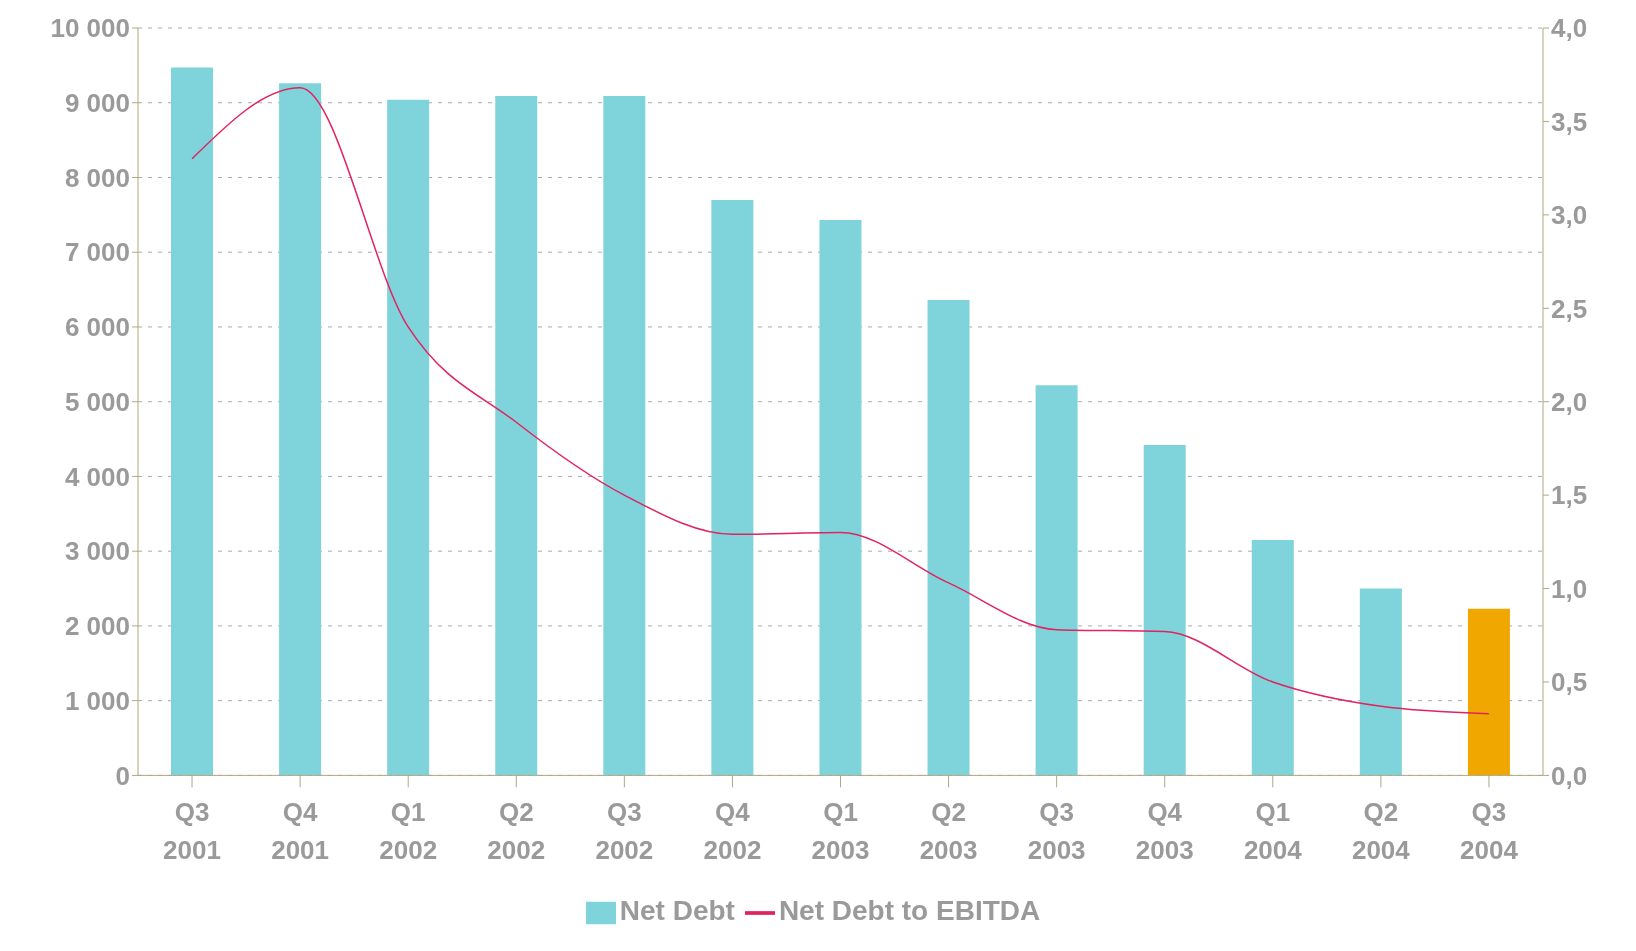  I want to click on y-tick-label: 4 000, so click(97, 476).